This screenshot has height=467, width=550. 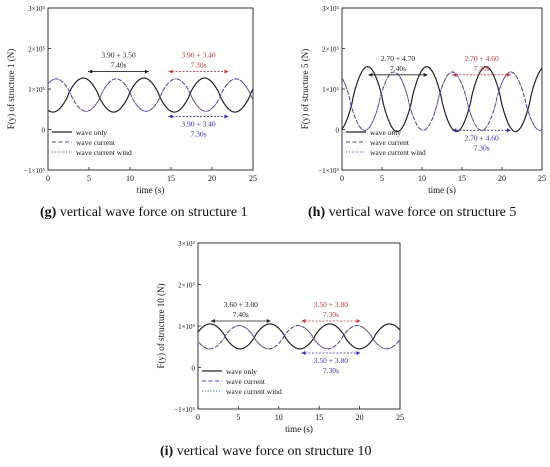 What do you see at coordinates (118, 55) in the screenshot?
I see `annotation-label-top: 3.90 + 3.50` at bounding box center [118, 55].